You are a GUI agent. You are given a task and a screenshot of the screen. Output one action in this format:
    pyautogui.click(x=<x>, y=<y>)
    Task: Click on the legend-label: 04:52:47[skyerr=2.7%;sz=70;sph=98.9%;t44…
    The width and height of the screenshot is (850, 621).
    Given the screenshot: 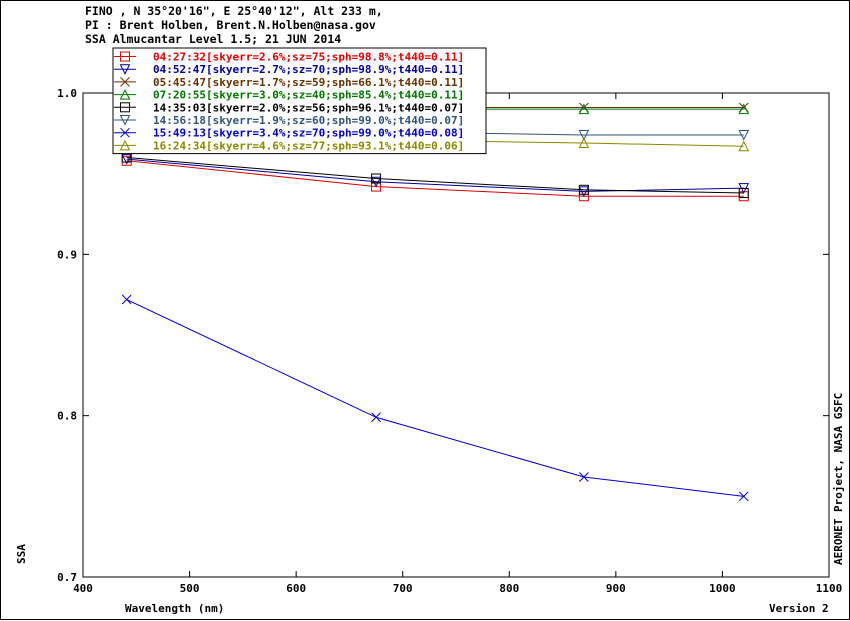 What is the action you would take?
    pyautogui.click(x=308, y=69)
    